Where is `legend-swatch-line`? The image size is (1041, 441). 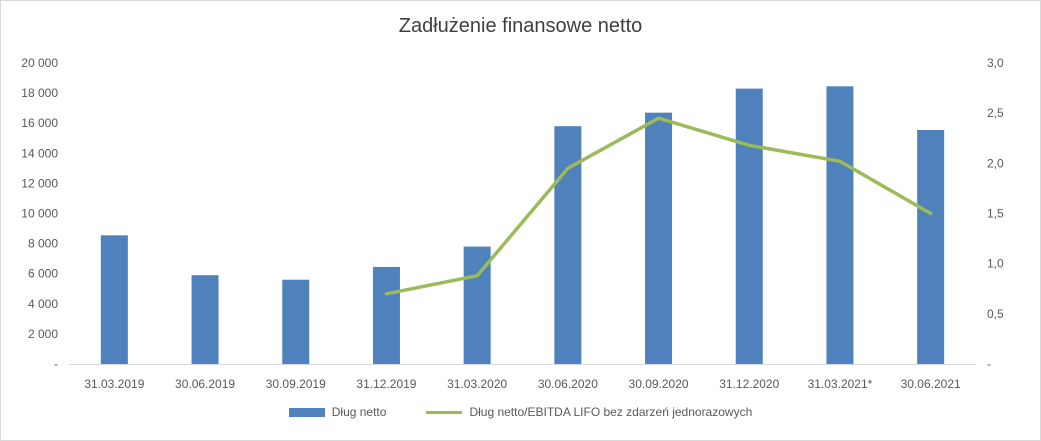 legend-swatch-line is located at coordinates (444, 412).